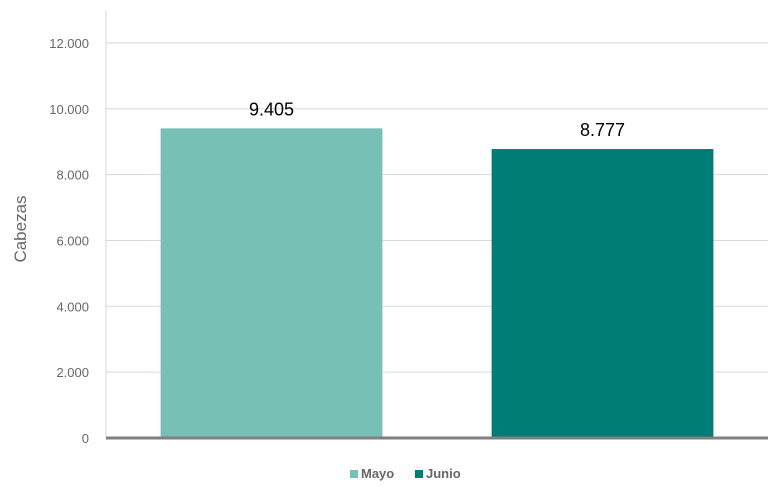 This screenshot has height=486, width=777. I want to click on y-axis-title: Cabezas, so click(20, 228).